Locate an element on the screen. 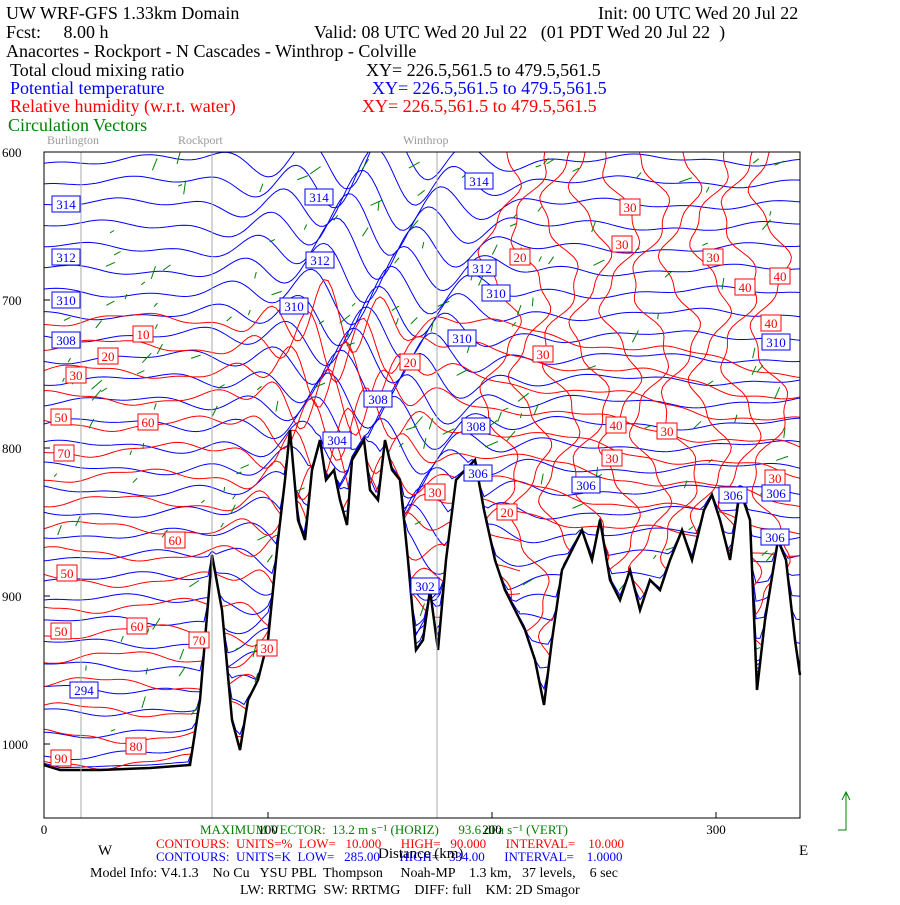  init-time: Init: 00 UTC Wed 20 Jul 22 is located at coordinates (698, 13).